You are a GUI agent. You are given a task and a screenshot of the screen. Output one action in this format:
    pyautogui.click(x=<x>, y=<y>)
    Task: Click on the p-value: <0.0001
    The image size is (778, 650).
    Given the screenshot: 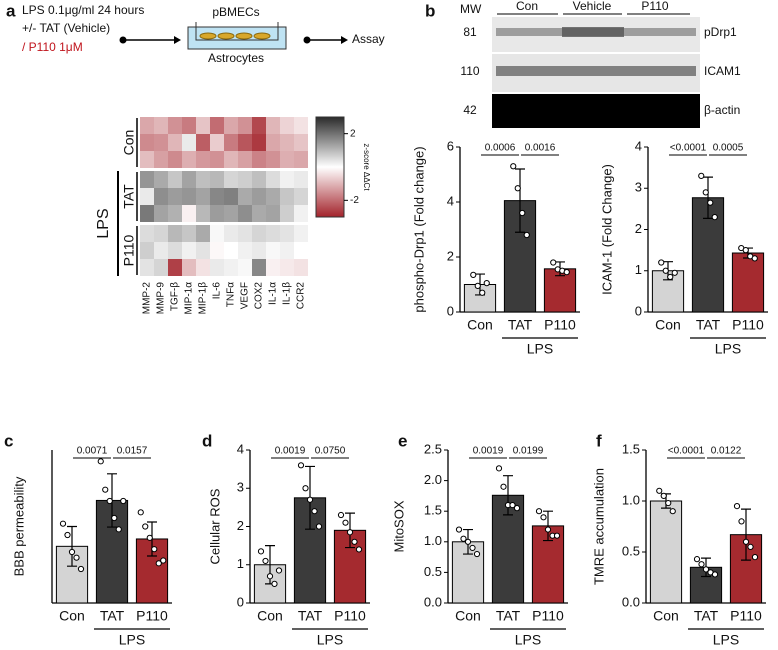 What is the action you would take?
    pyautogui.click(x=688, y=148)
    